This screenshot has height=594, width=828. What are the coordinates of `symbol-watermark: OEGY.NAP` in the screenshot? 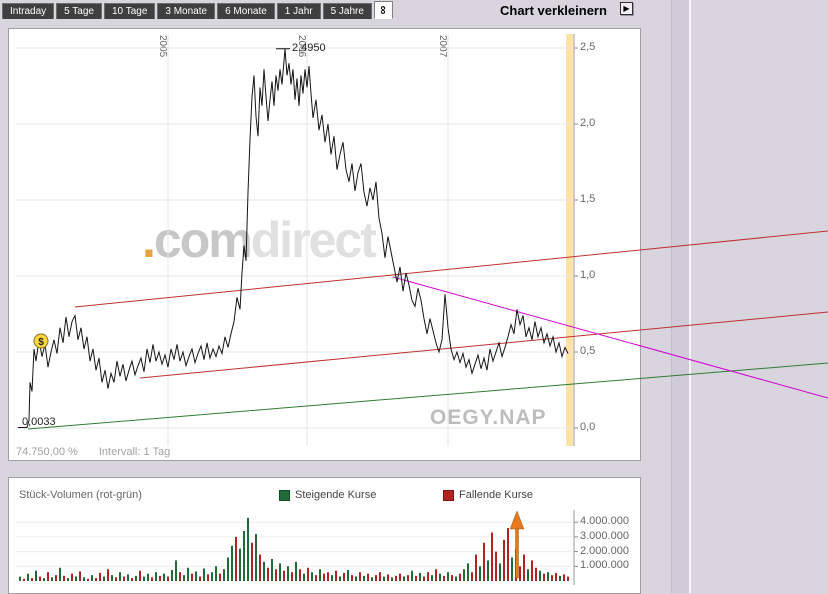 It's located at (488, 417).